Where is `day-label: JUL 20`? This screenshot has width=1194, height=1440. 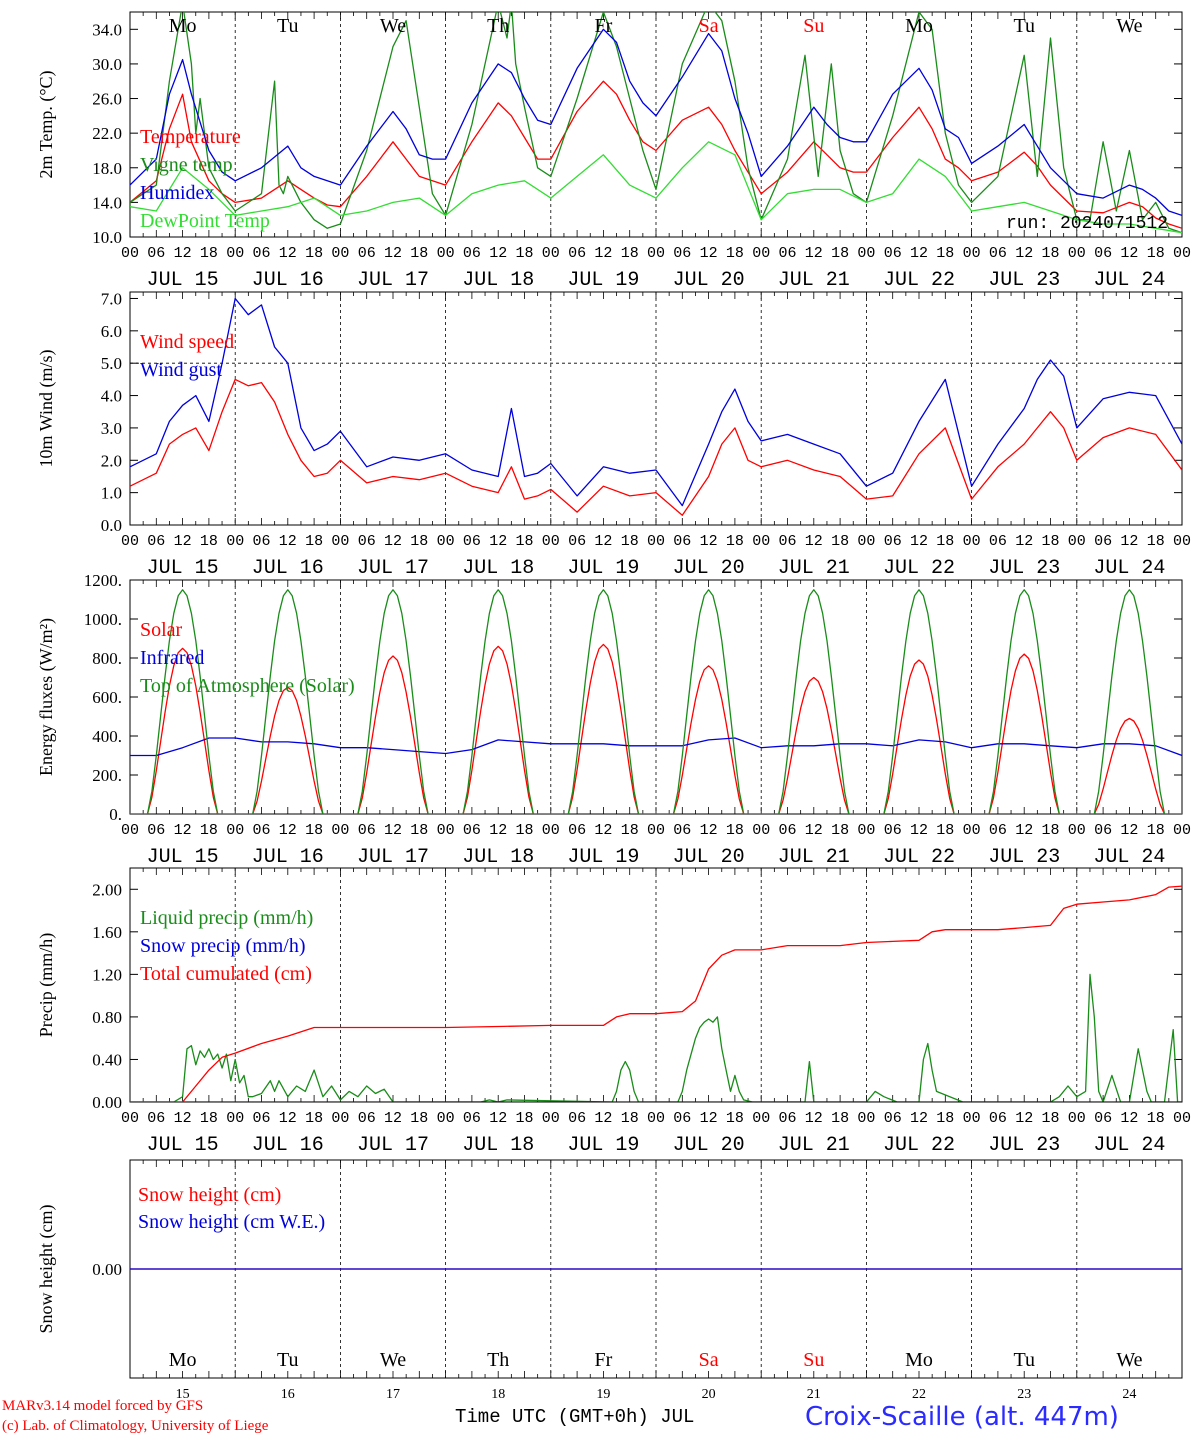
day-label: JUL 20 is located at coordinates (709, 1145).